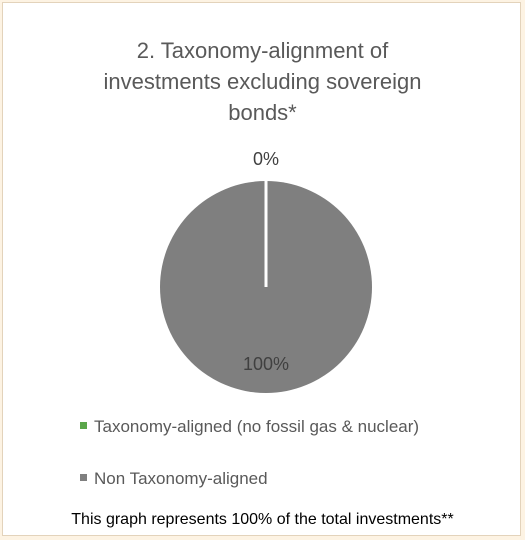 This screenshot has height=540, width=525. What do you see at coordinates (262, 50) in the screenshot?
I see `chart-title-line-1: 2. Taxonomy-alignment of` at bounding box center [262, 50].